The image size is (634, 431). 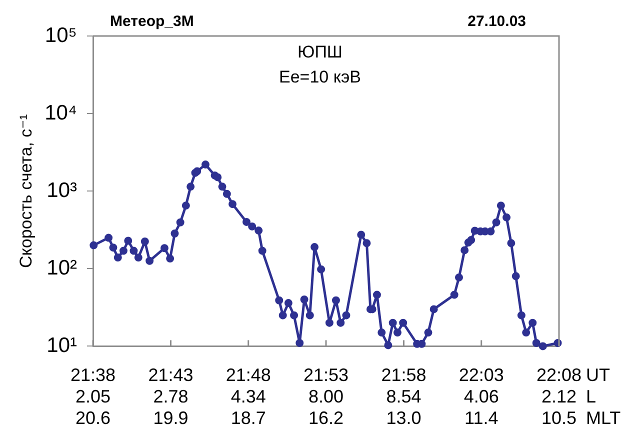 What do you see at coordinates (93, 396) in the screenshot?
I see `text: 2.05` at bounding box center [93, 396].